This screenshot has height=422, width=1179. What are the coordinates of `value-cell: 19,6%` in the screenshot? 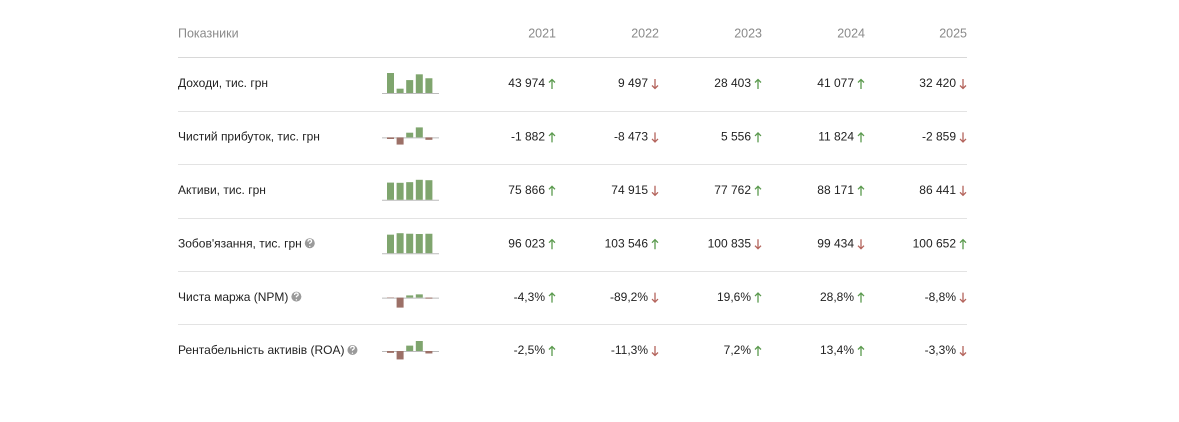 It's located at (734, 297).